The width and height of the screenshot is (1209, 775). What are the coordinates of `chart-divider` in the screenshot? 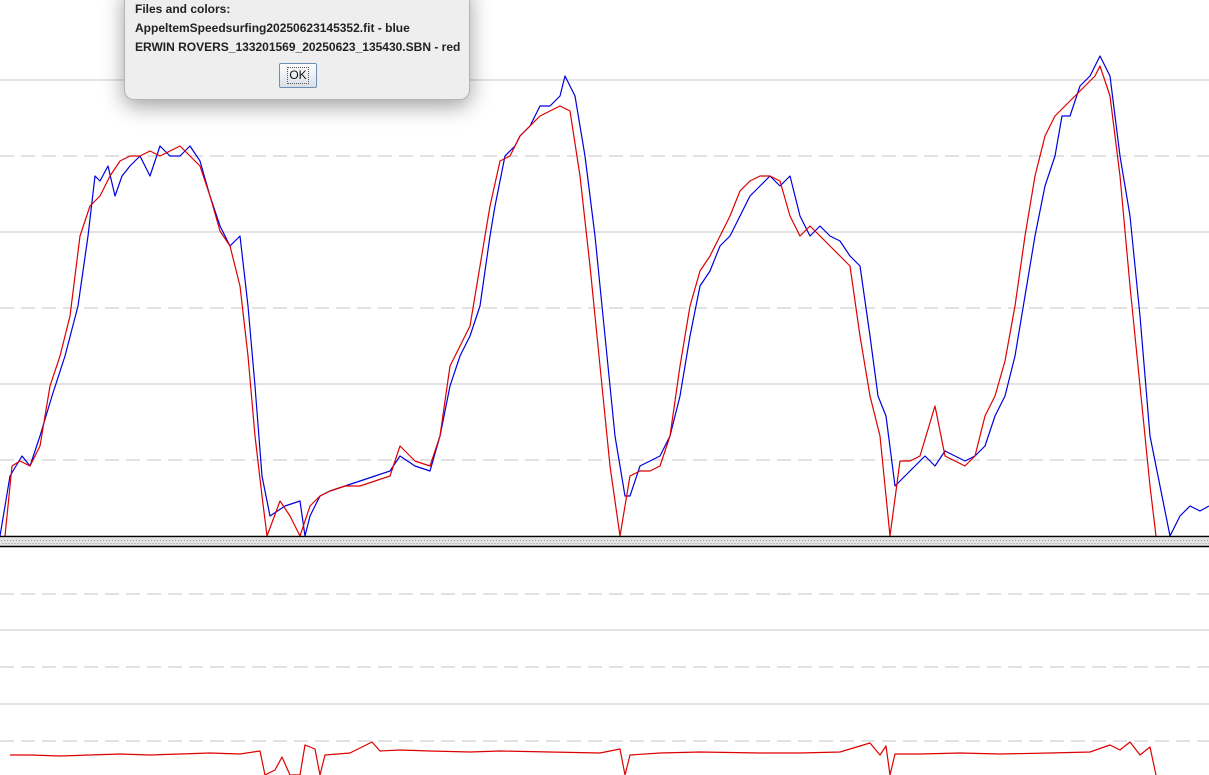 It's located at (604, 541).